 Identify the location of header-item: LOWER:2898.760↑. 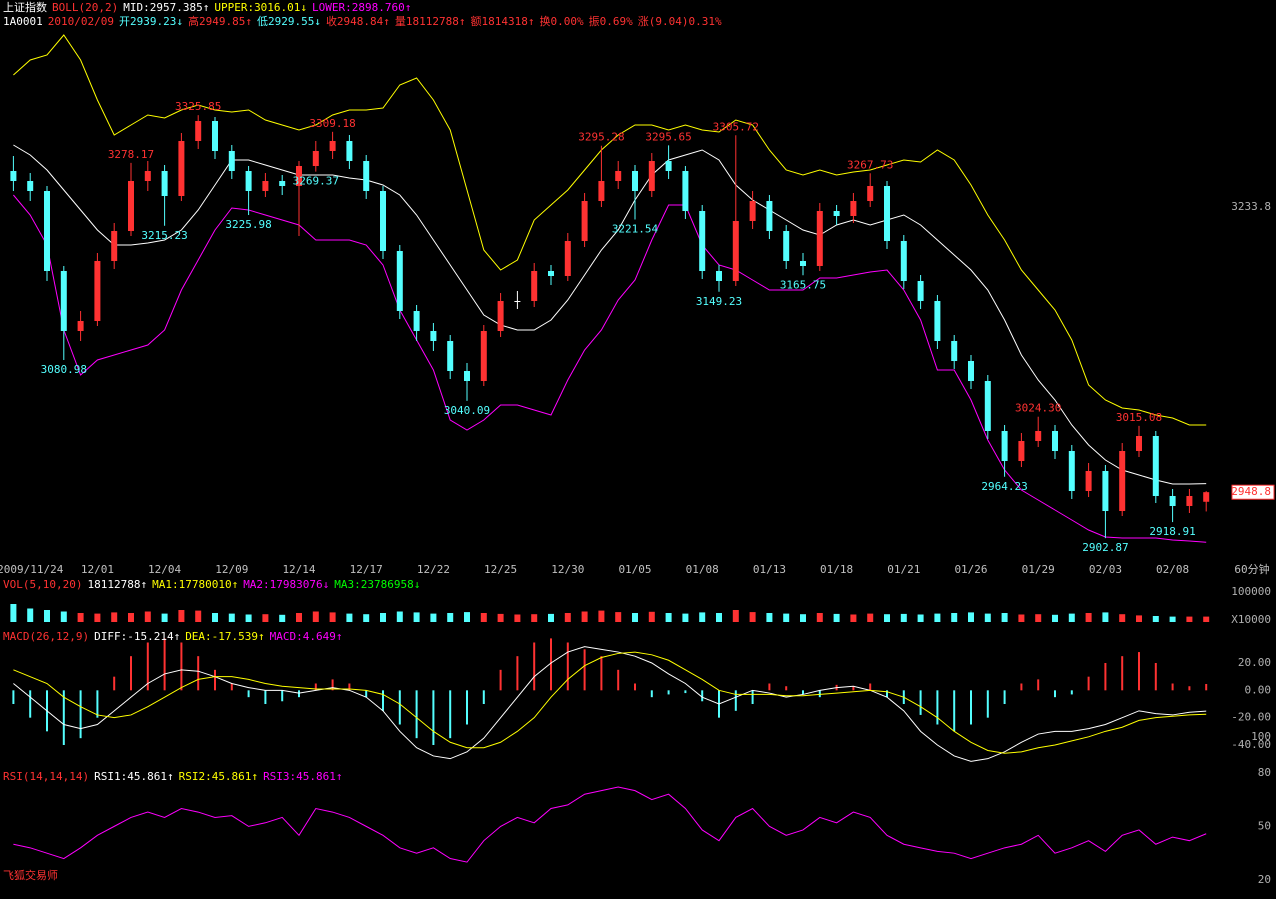
(362, 7).